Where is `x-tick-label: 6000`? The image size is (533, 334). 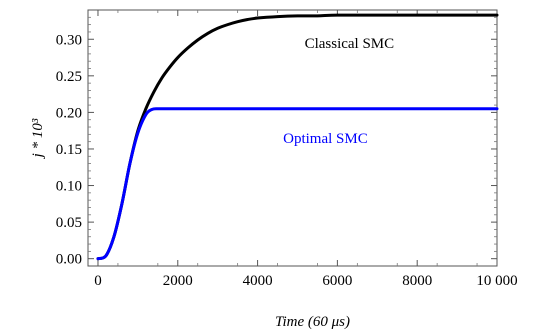
x-tick-label: 6000 is located at coordinates (337, 281).